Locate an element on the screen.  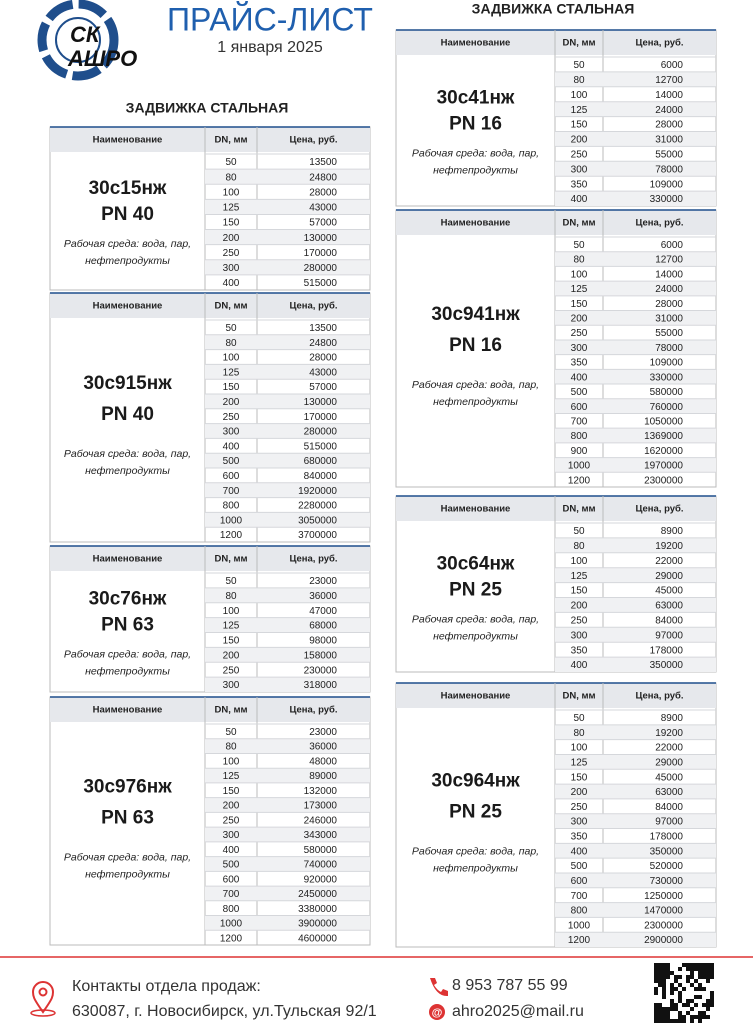
price: 48000 is located at coordinates (323, 761).